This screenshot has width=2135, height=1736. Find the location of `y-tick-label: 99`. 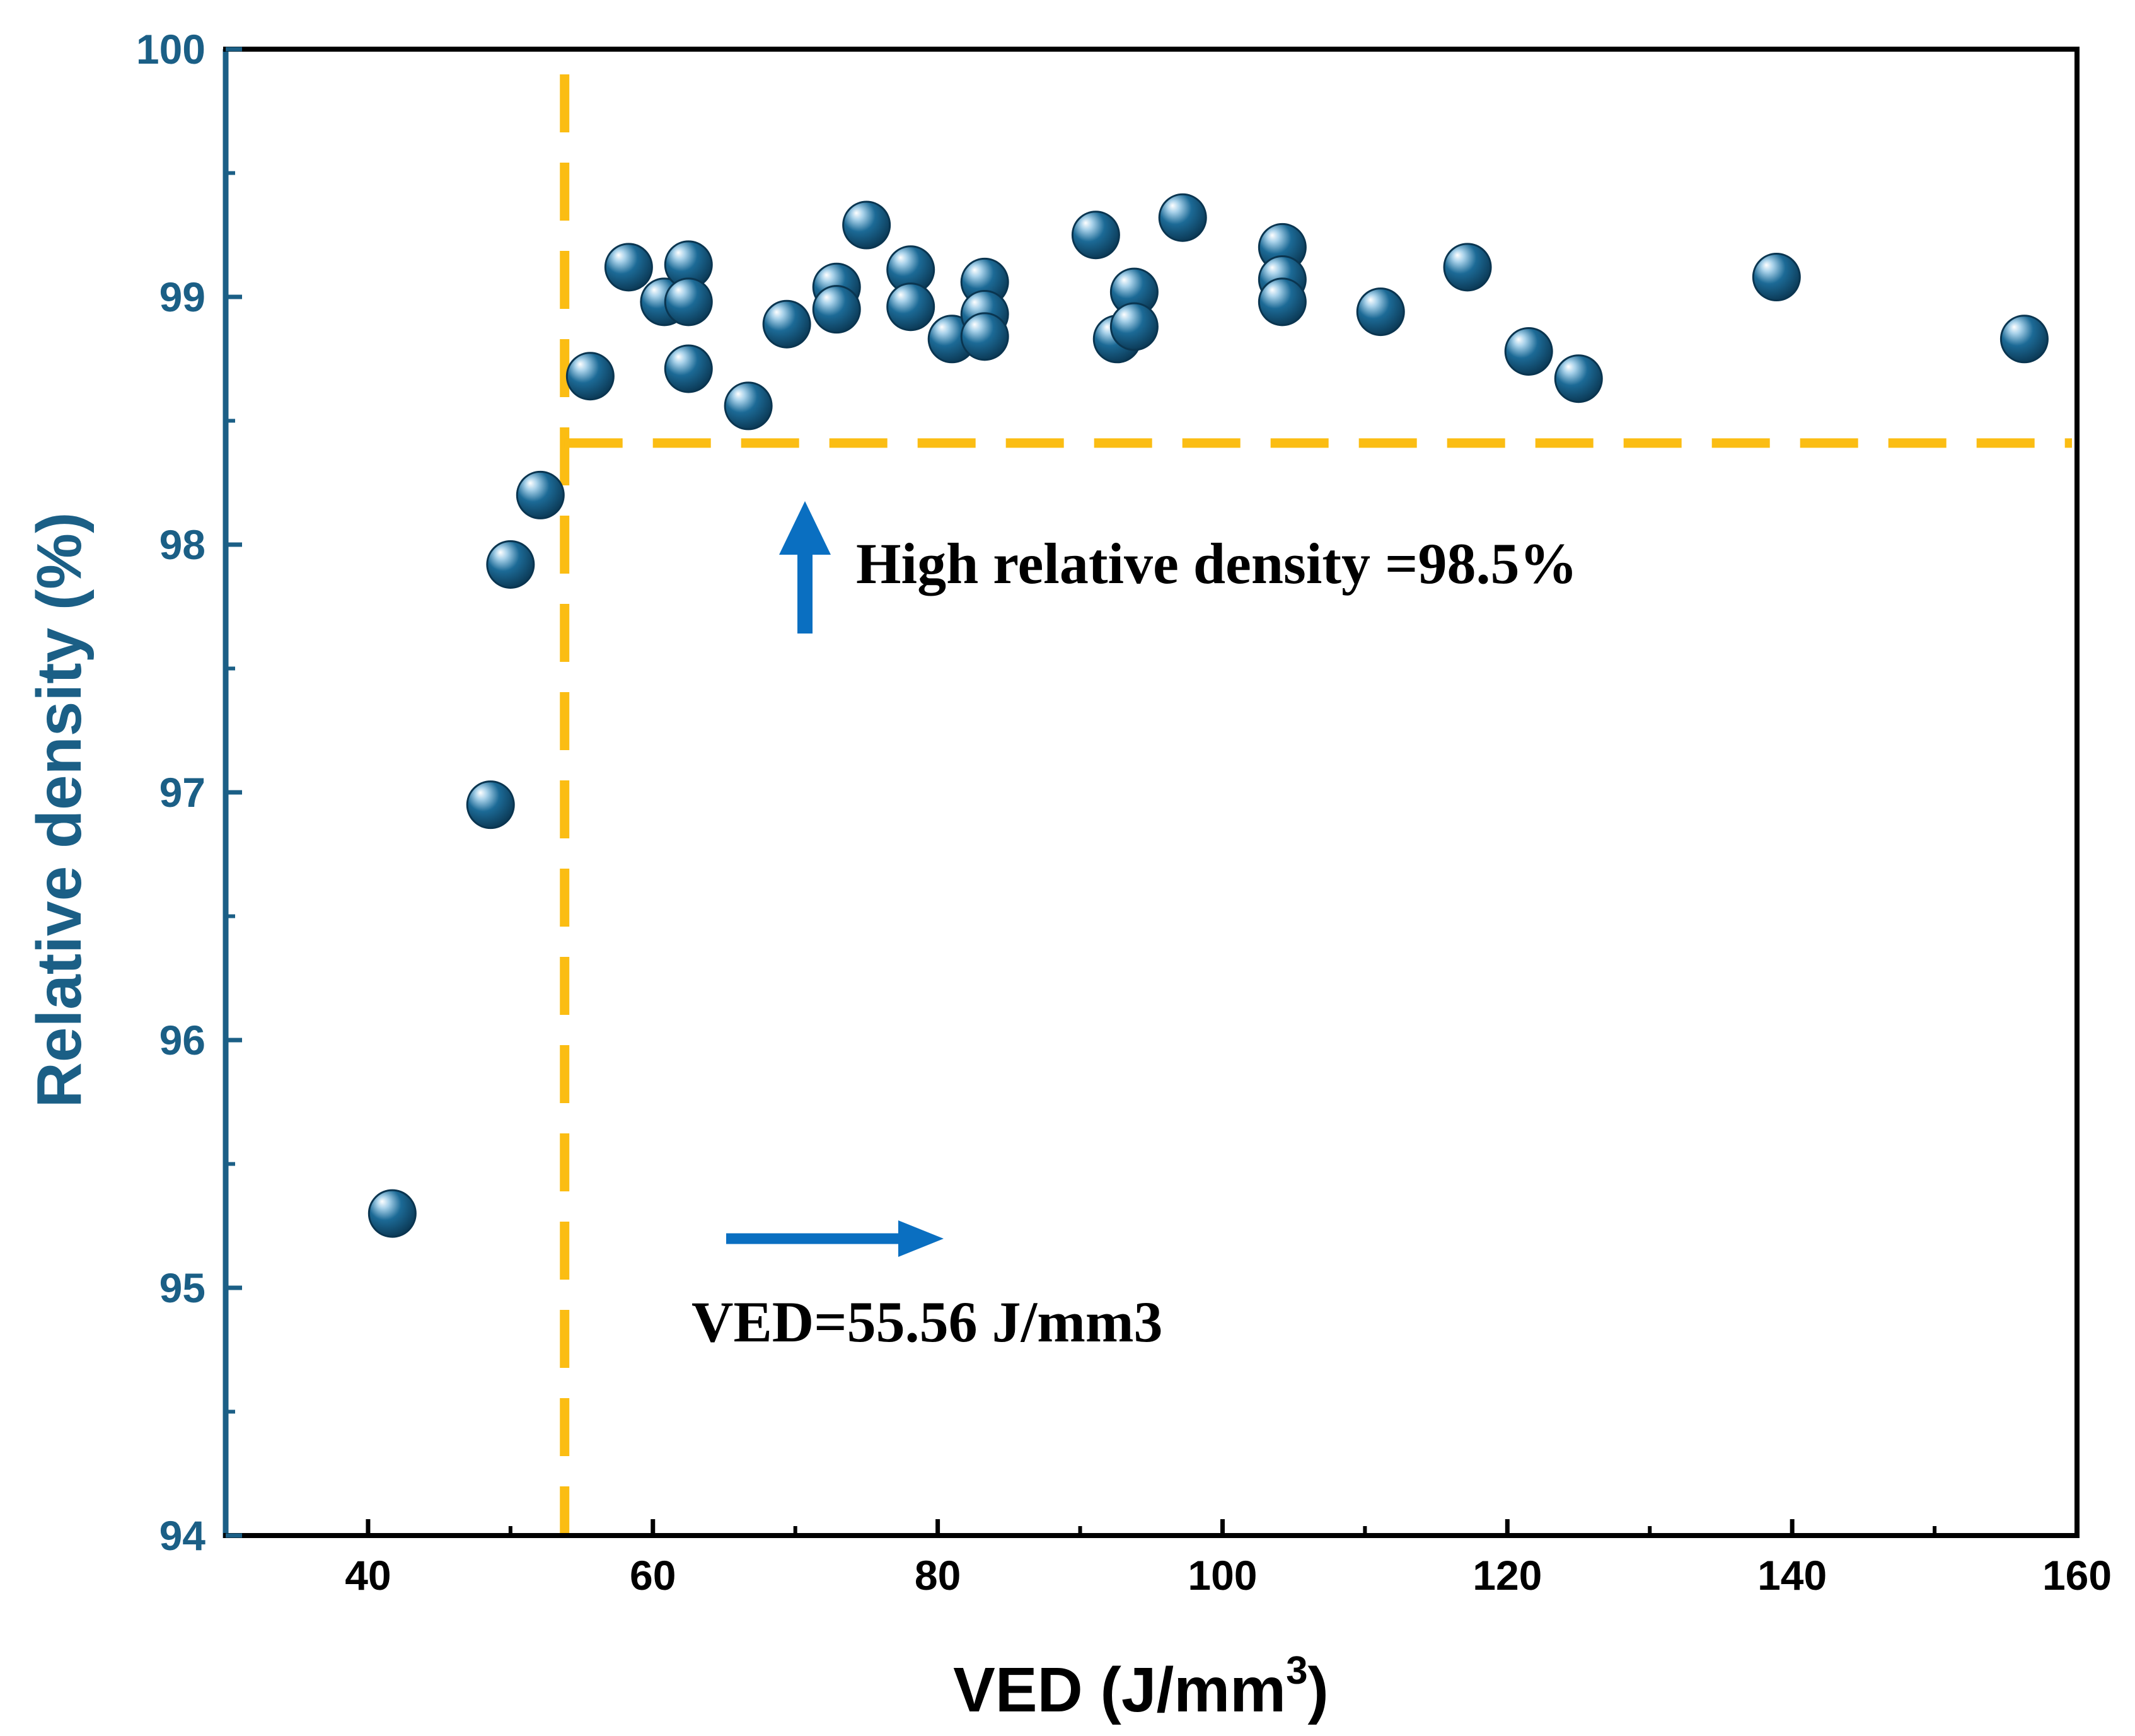

y-tick-label: 99 is located at coordinates (182, 297).